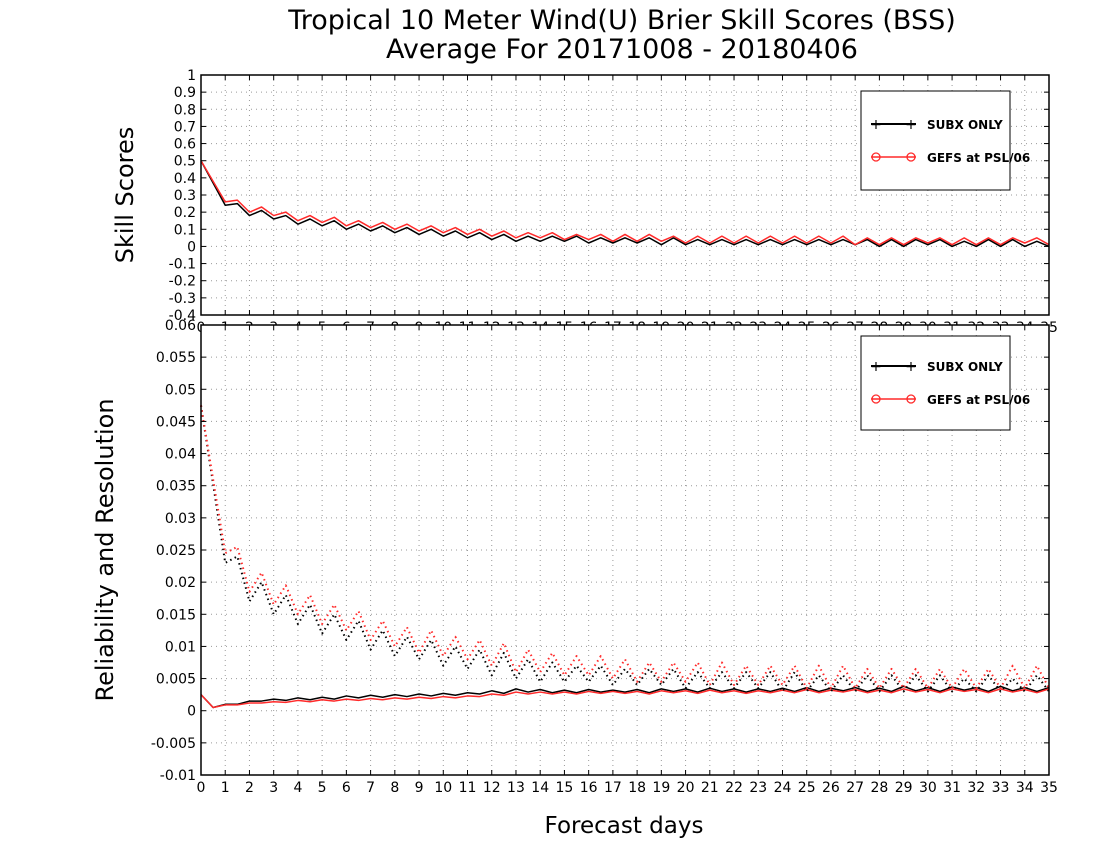 The height and width of the screenshot is (850, 1100). What do you see at coordinates (516, 788) in the screenshot?
I see `bottom-x-tick-label: 13` at bounding box center [516, 788].